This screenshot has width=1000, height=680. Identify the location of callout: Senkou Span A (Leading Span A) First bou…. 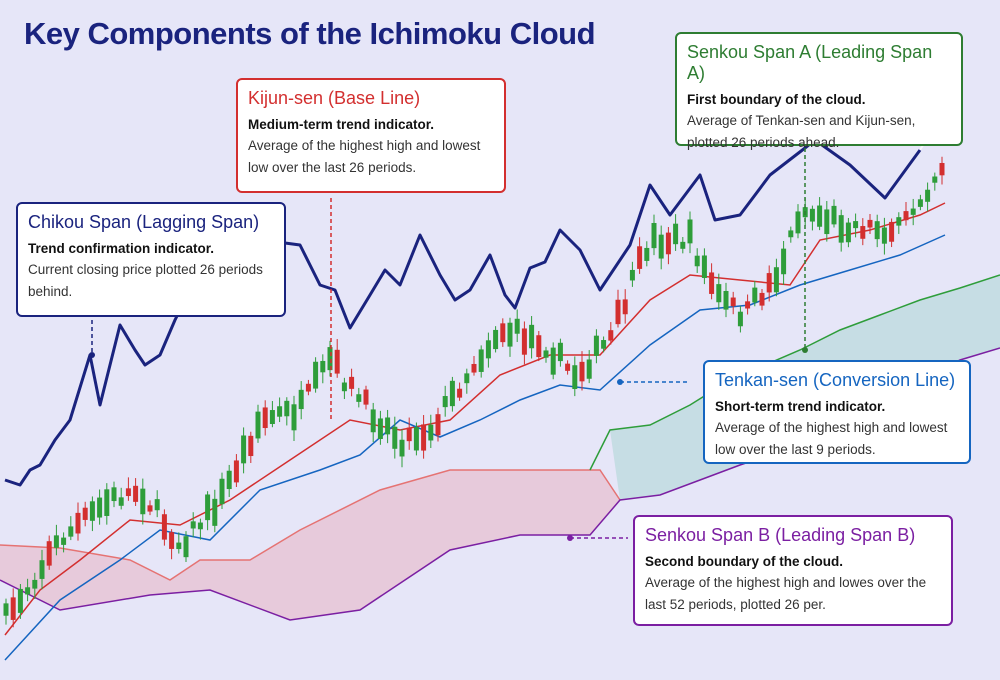
(819, 91).